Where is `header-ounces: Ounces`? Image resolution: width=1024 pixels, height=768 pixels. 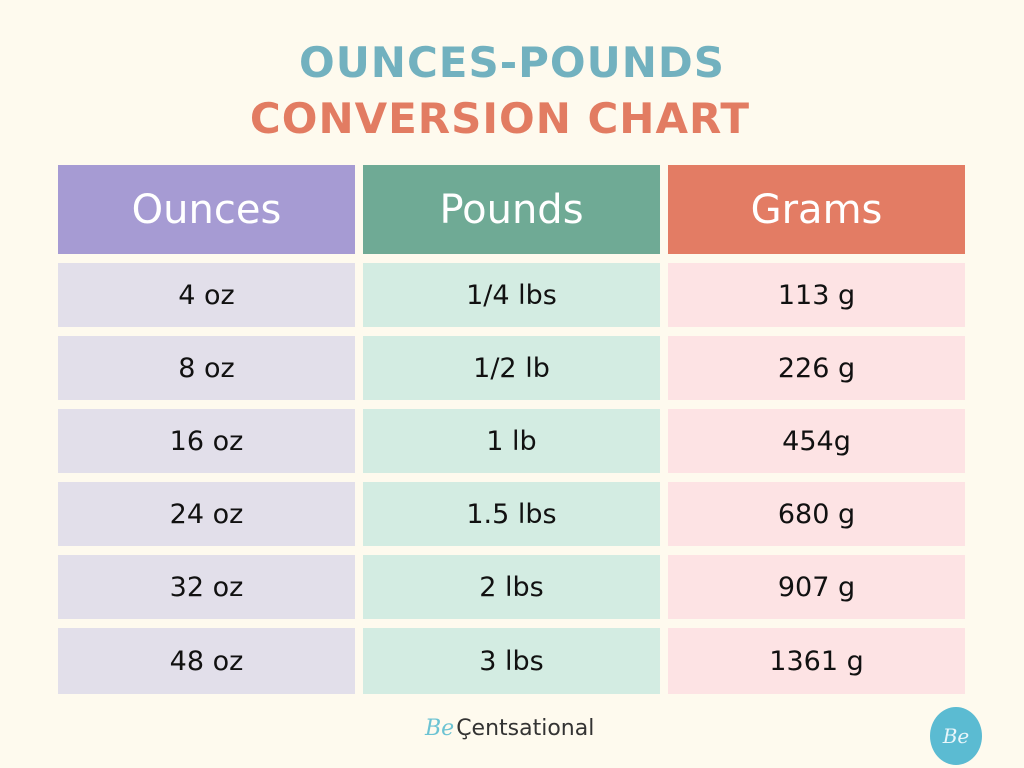 header-ounces: Ounces is located at coordinates (206, 209).